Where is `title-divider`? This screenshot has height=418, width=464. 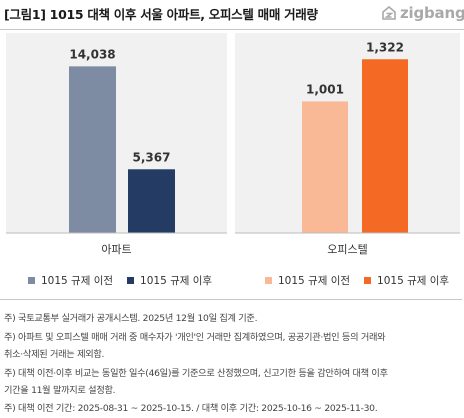
title-divider is located at coordinates (232, 29).